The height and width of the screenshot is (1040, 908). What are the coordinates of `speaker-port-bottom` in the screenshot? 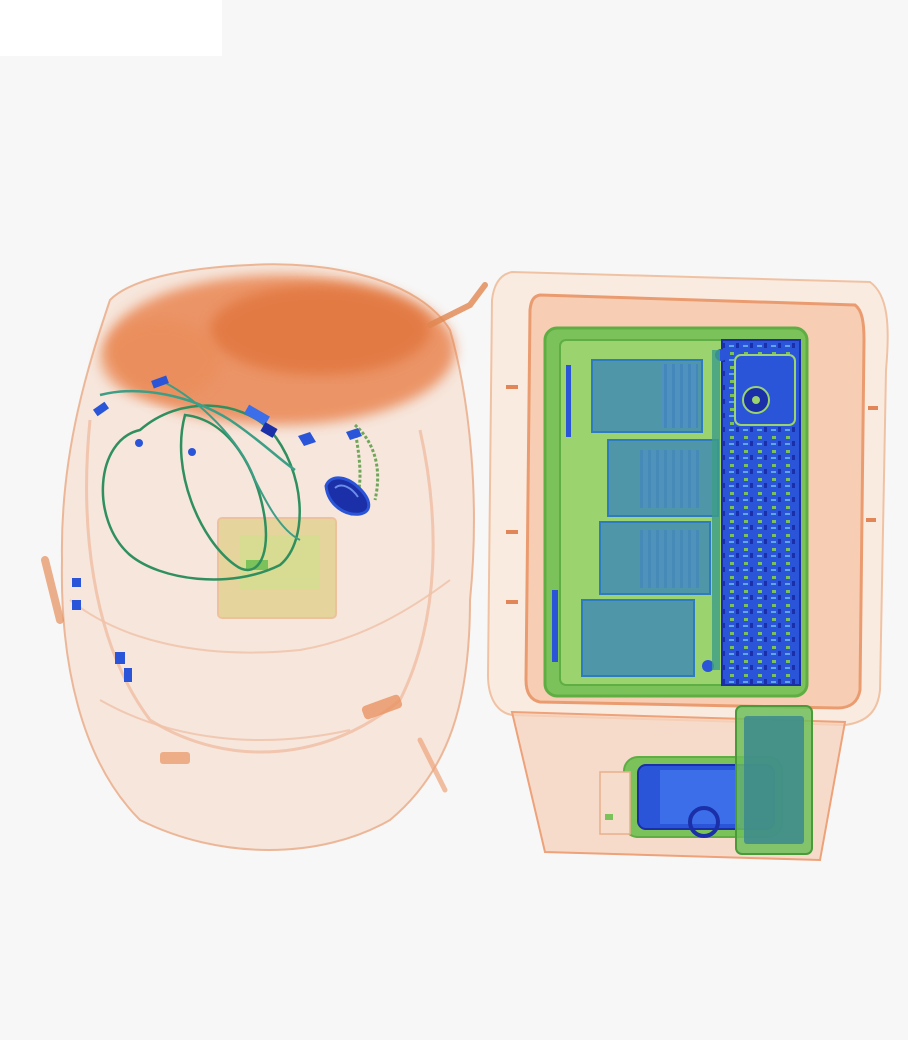 It's located at (708, 666).